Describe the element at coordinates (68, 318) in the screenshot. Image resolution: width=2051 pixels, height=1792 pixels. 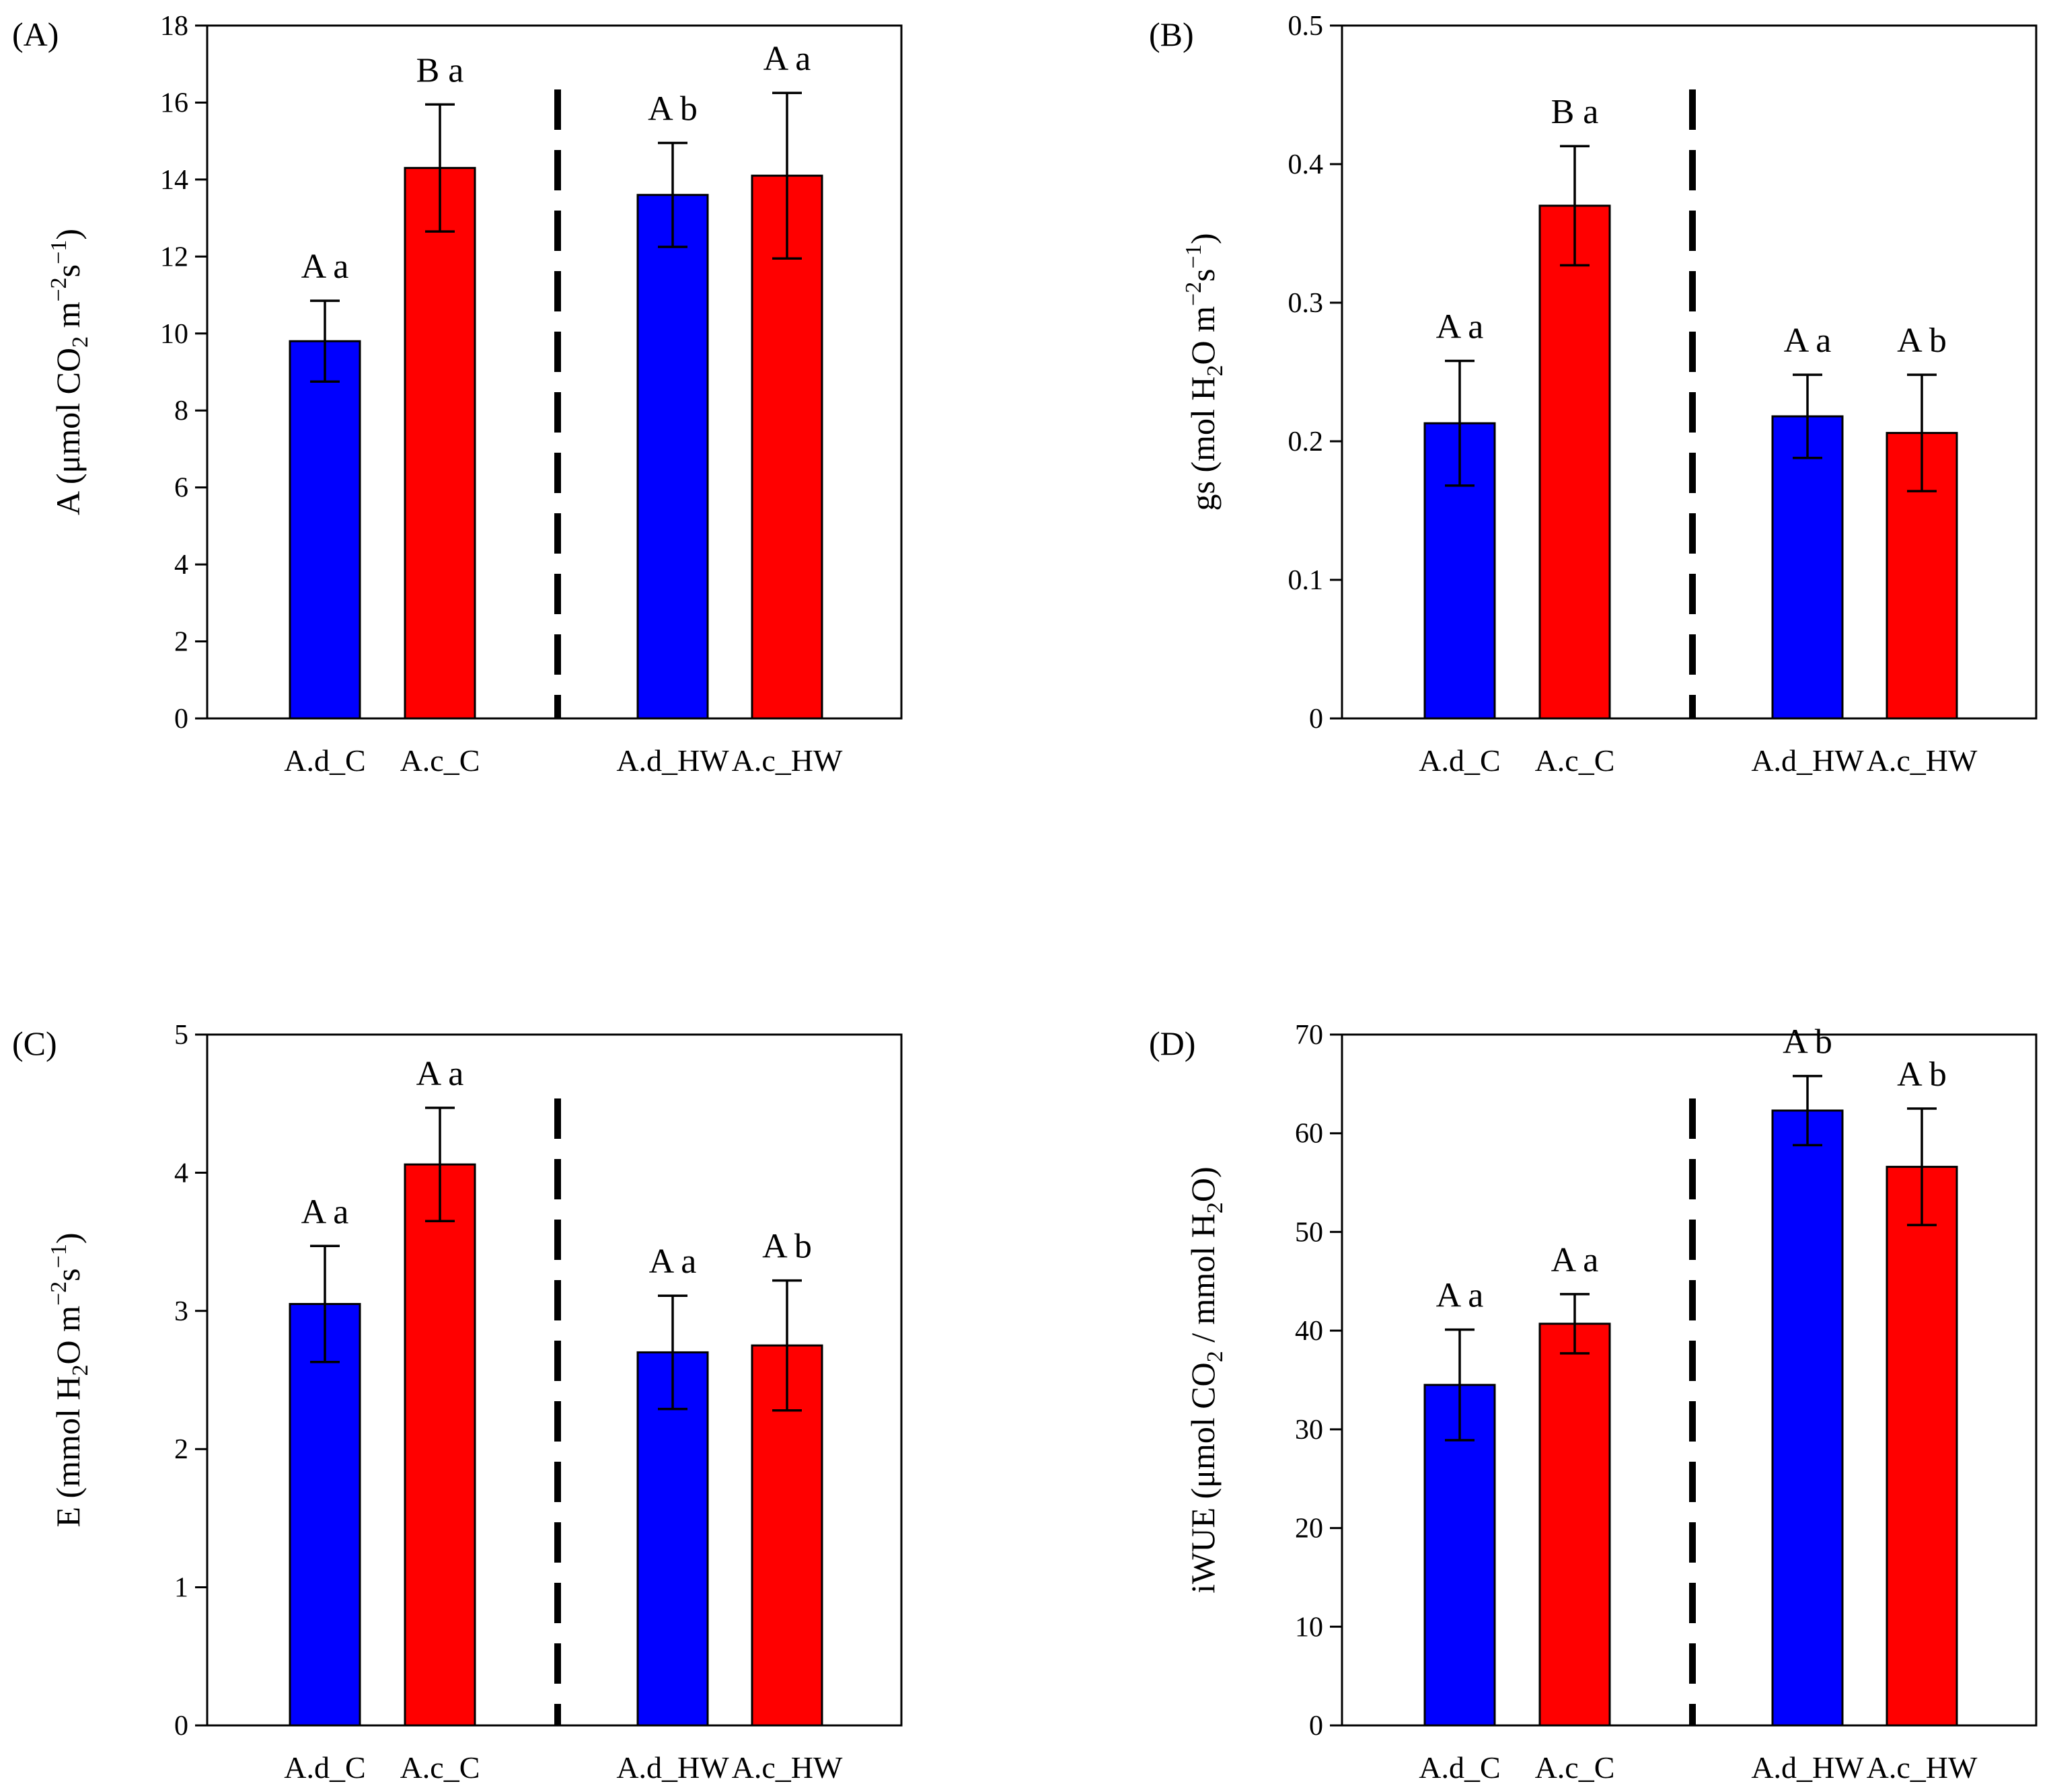
I see `y-axis-title-part: m` at that location.